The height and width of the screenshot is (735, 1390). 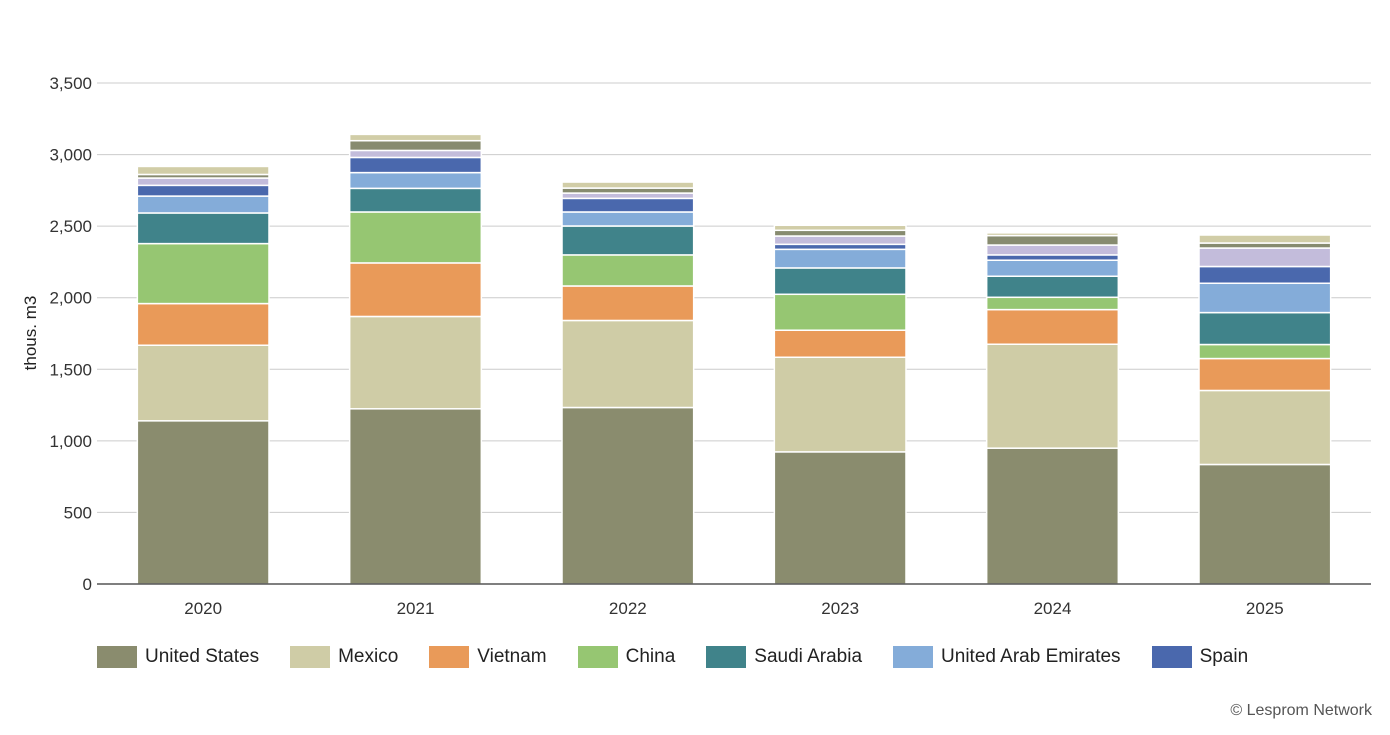 I want to click on x-tick-label: 2023, so click(x=840, y=608).